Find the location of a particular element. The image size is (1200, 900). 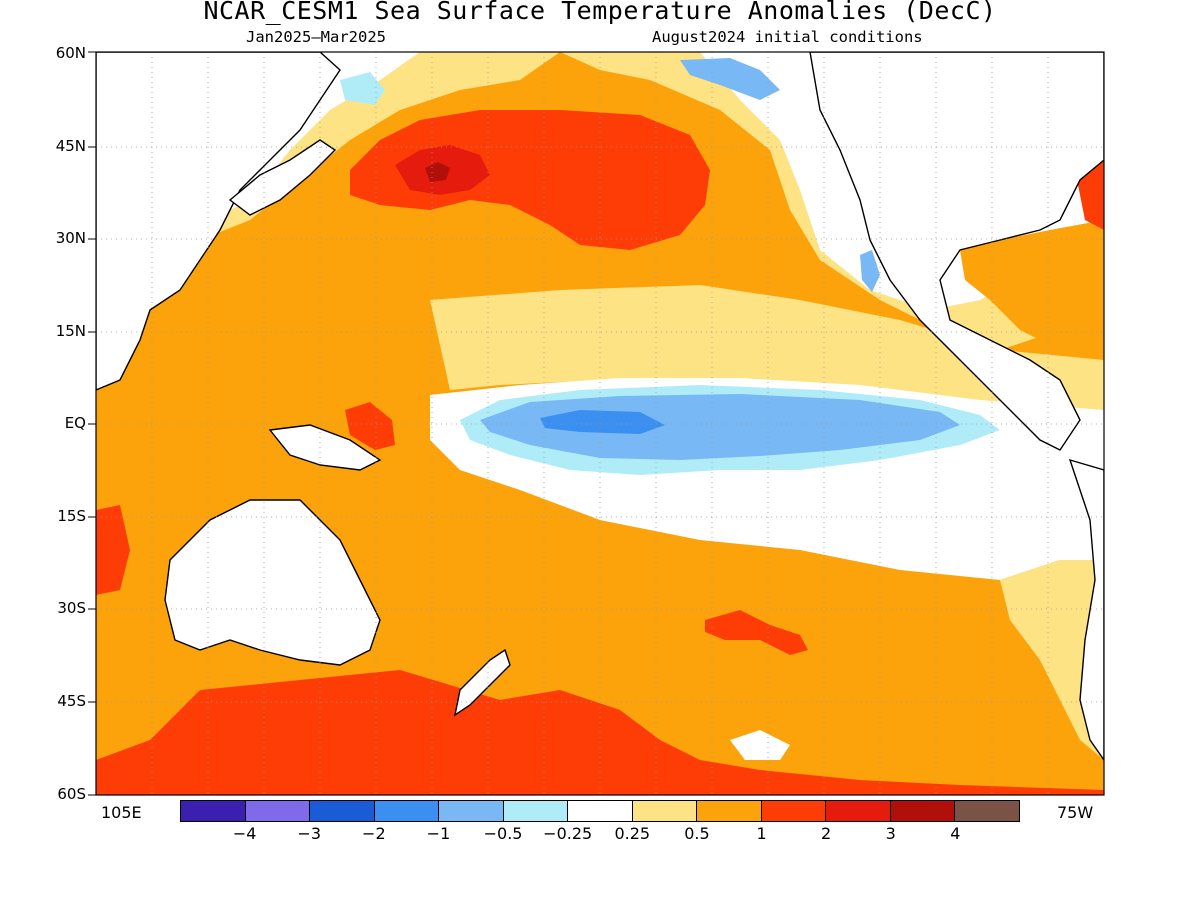

legend-label: 0.5 is located at coordinates (697, 833).